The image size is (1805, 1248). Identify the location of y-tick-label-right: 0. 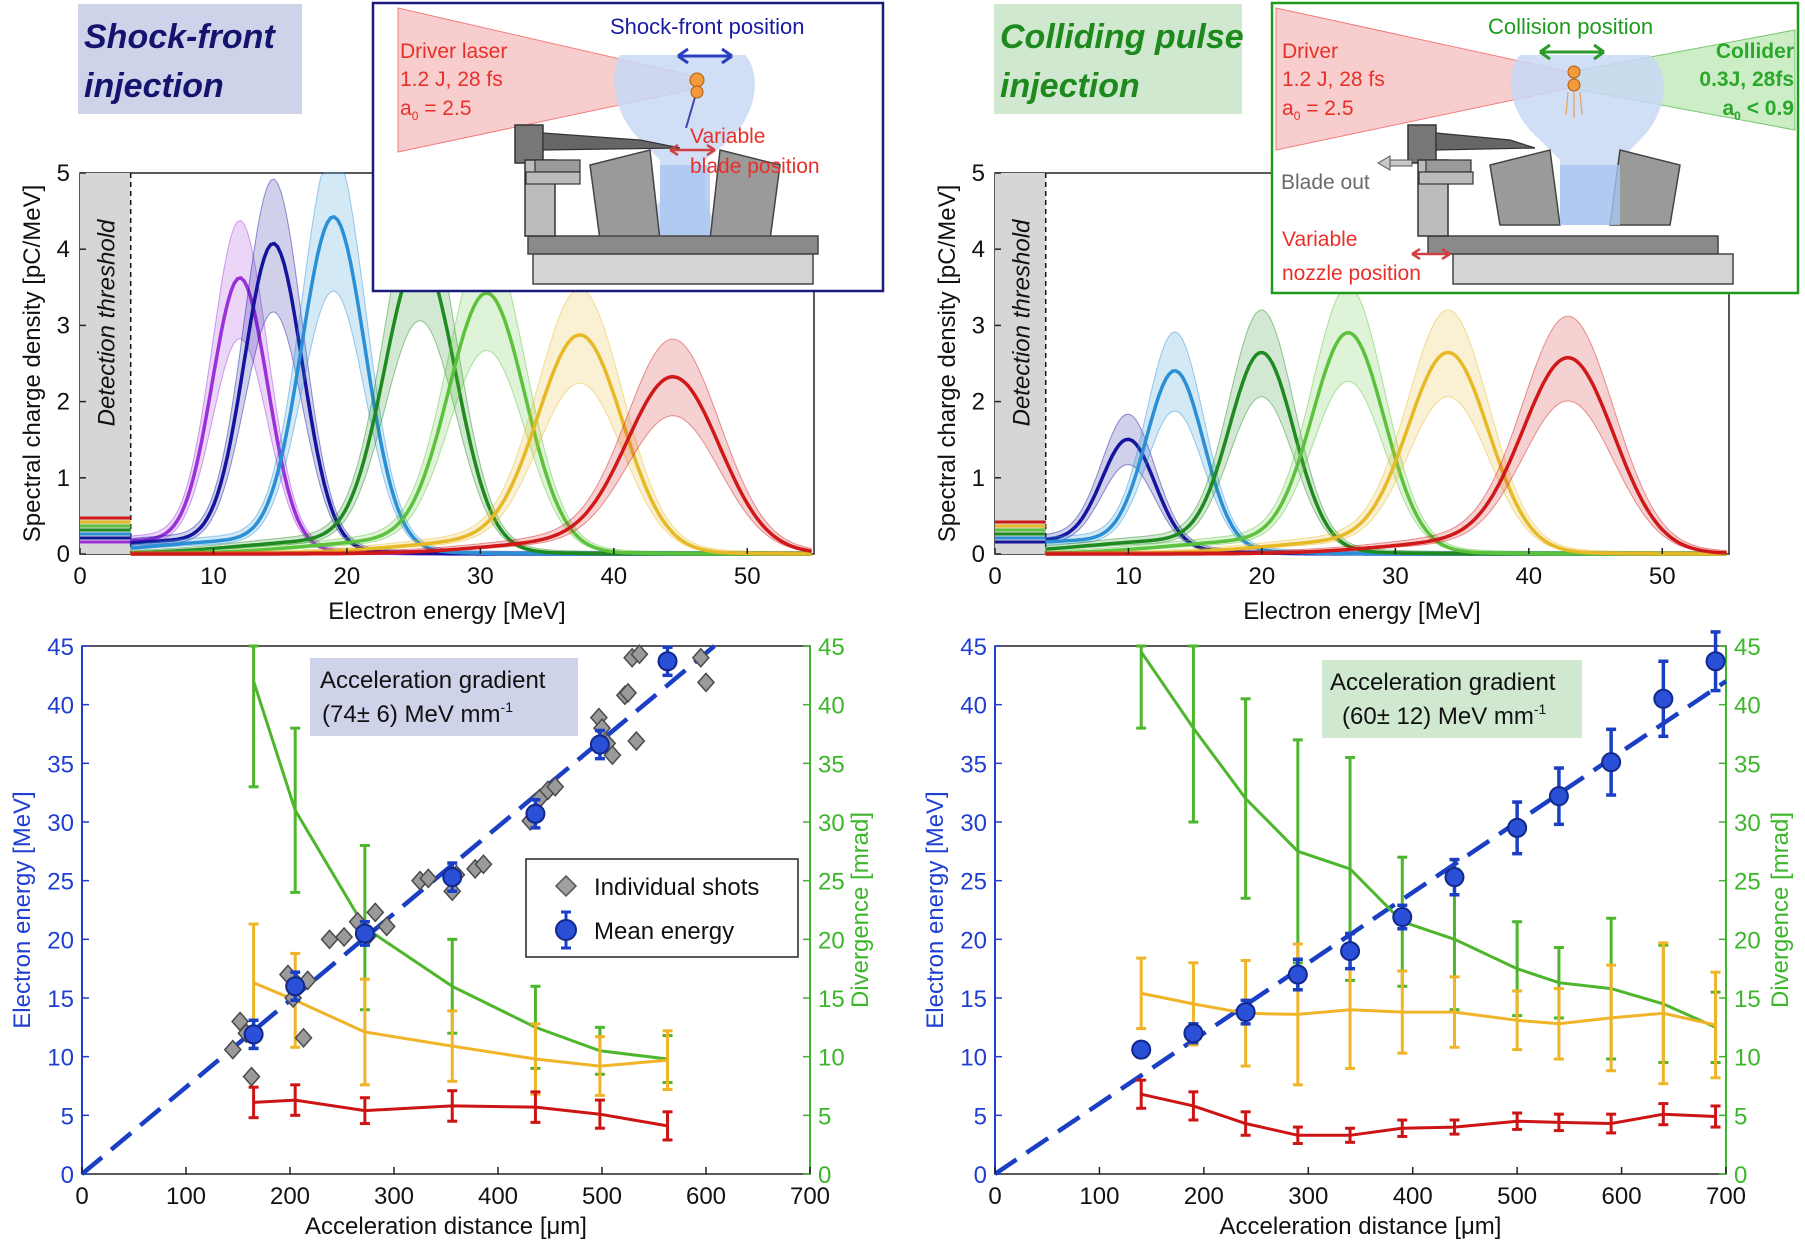
(1740, 1175).